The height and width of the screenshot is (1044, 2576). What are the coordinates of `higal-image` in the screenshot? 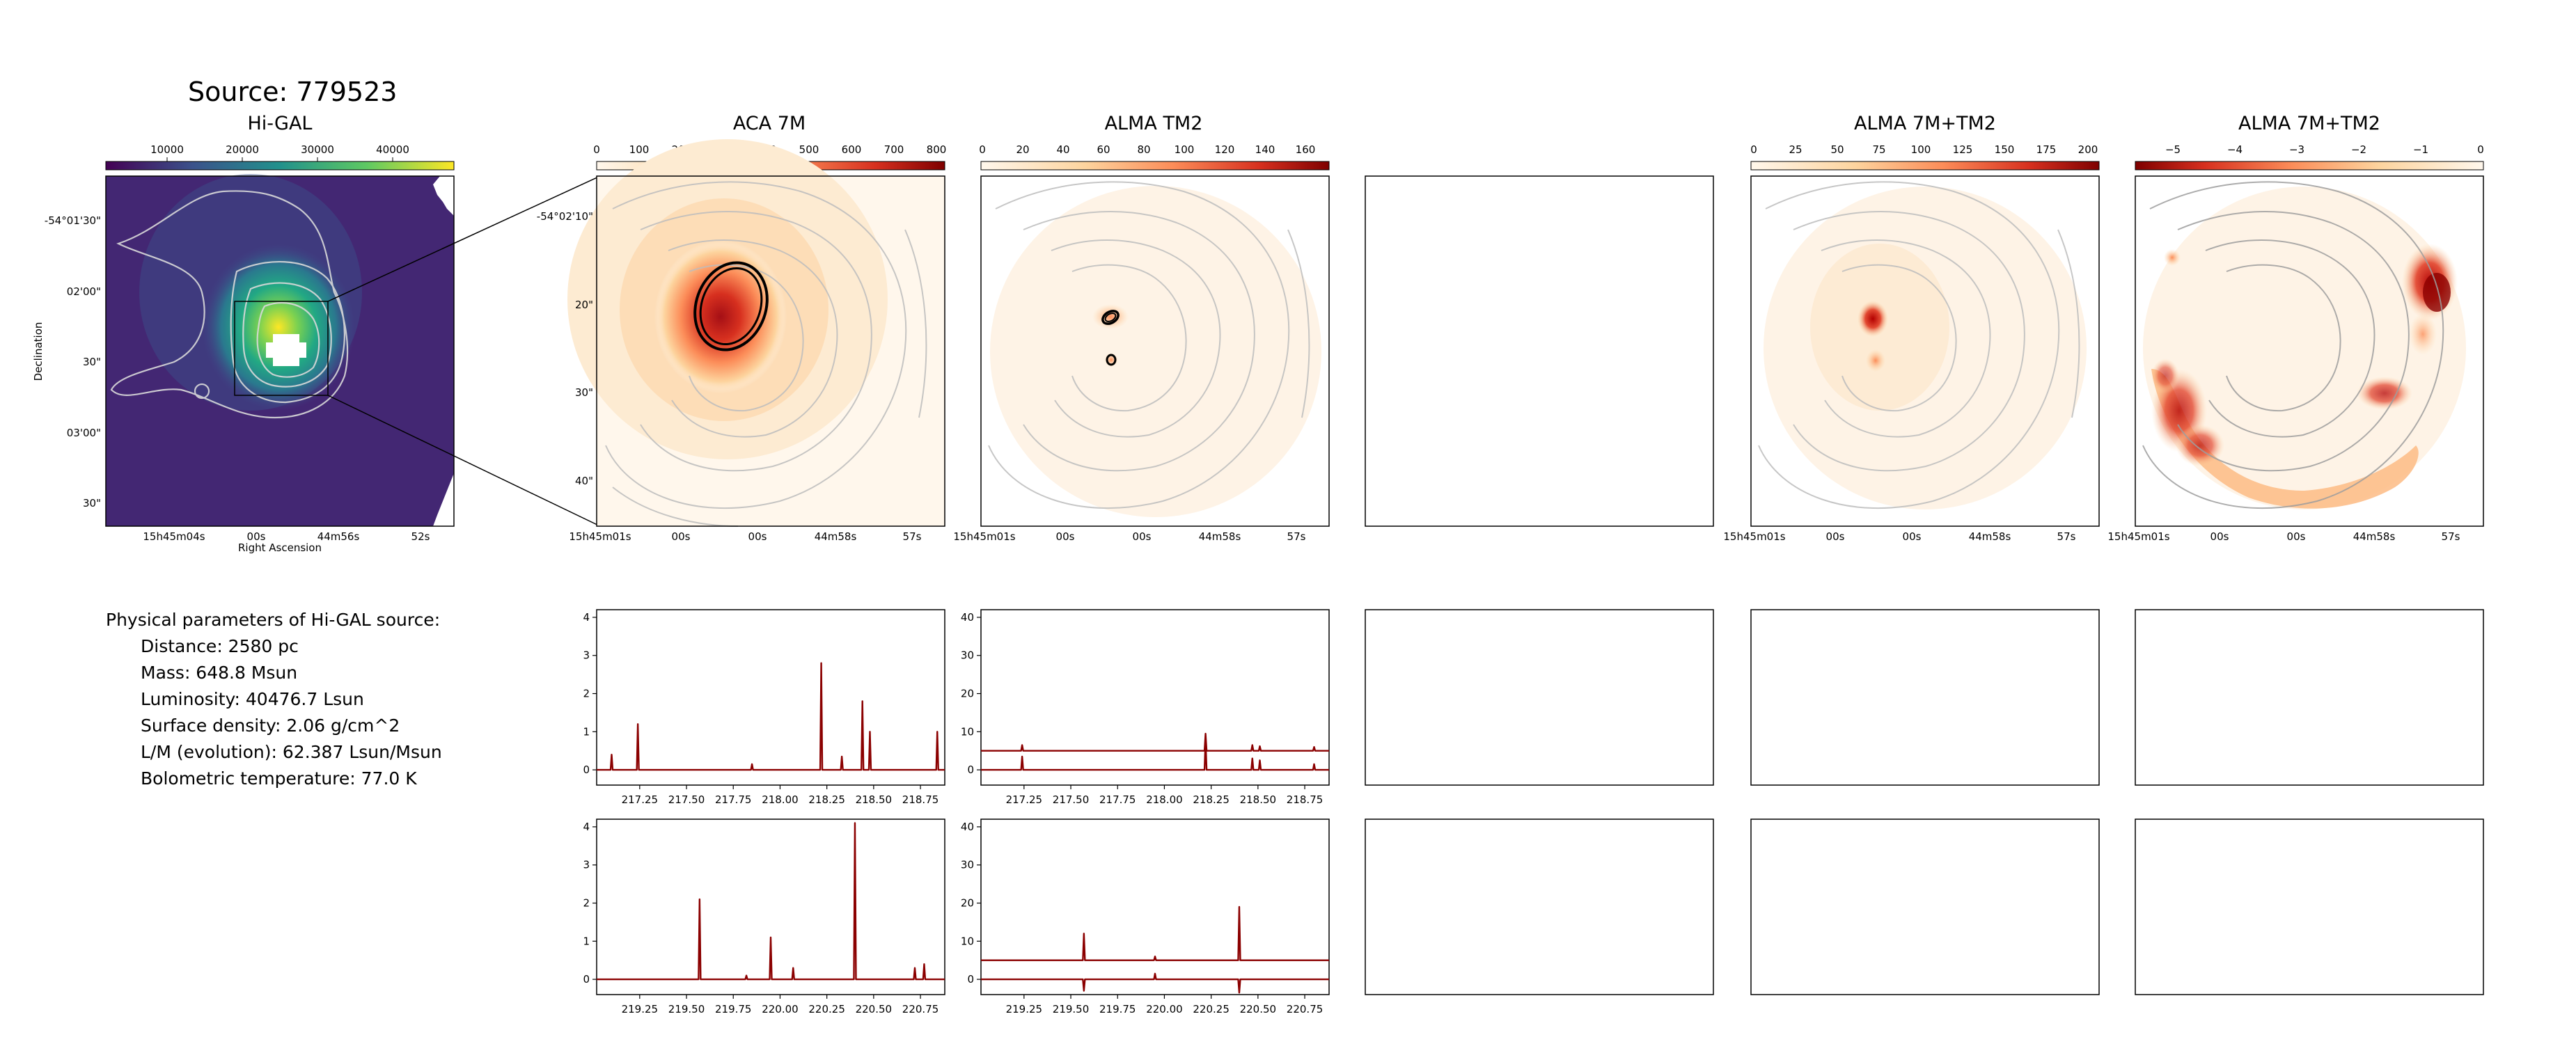 It's located at (280, 350).